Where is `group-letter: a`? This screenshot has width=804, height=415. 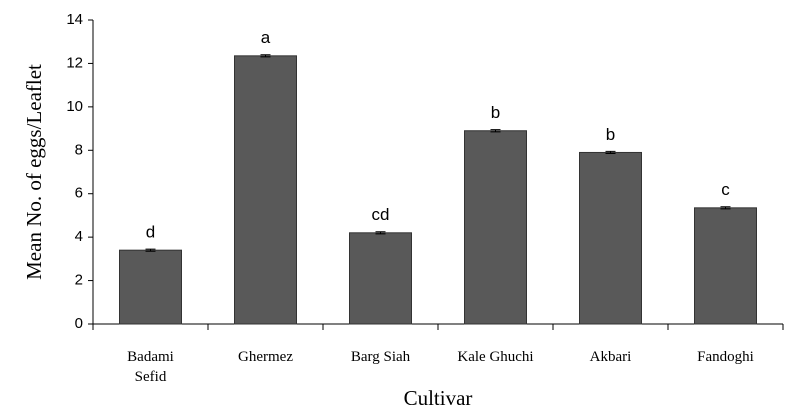 group-letter: a is located at coordinates (266, 37).